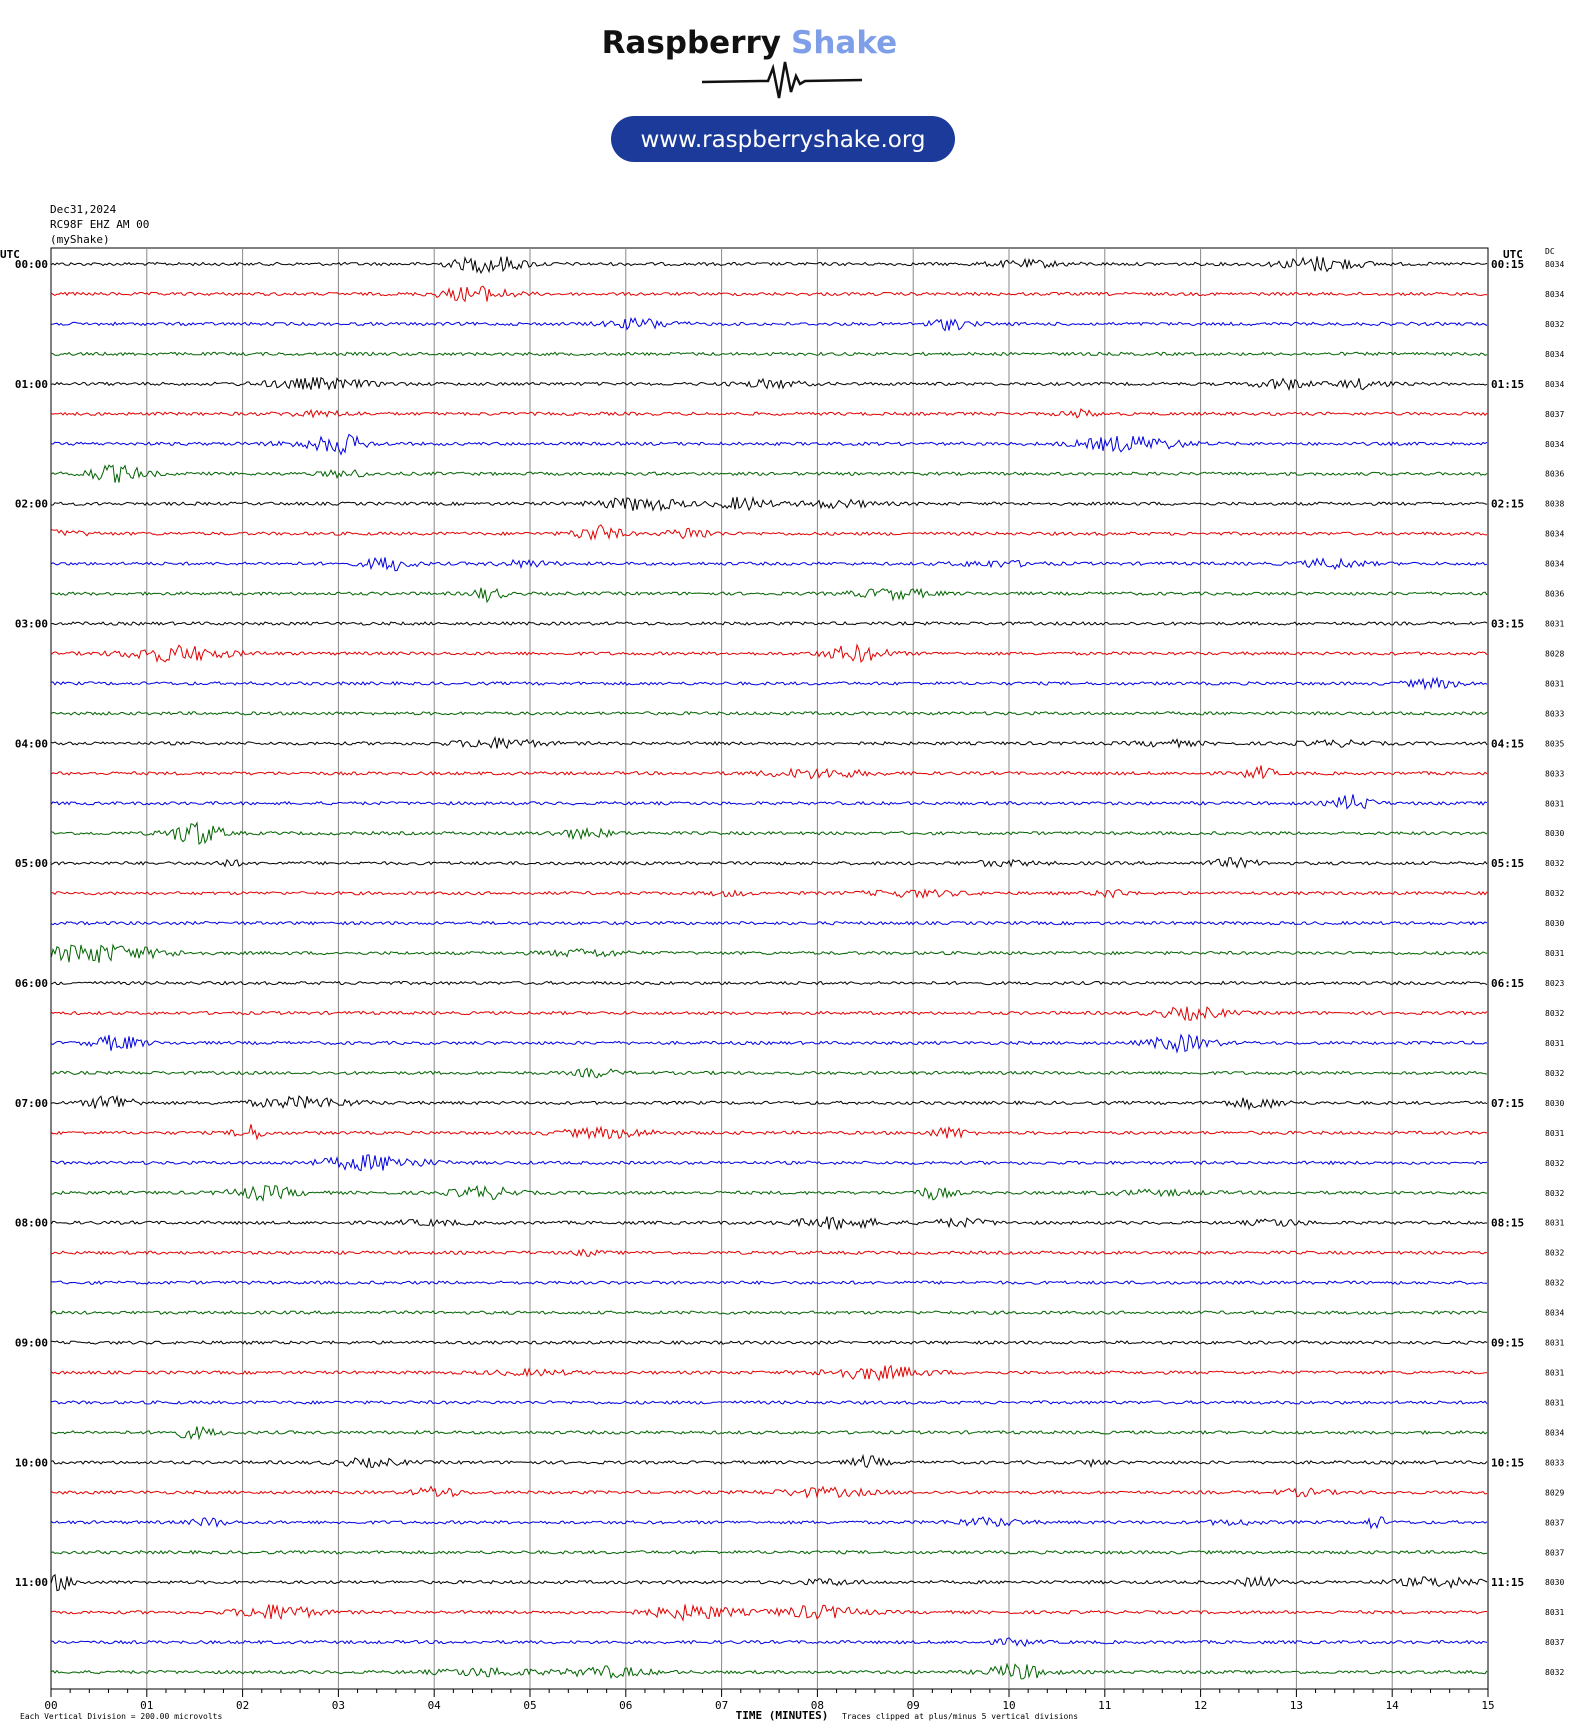 This screenshot has width=1570, height=1732. What do you see at coordinates (529, 1705) in the screenshot?
I see `x-tick-label: 05` at bounding box center [529, 1705].